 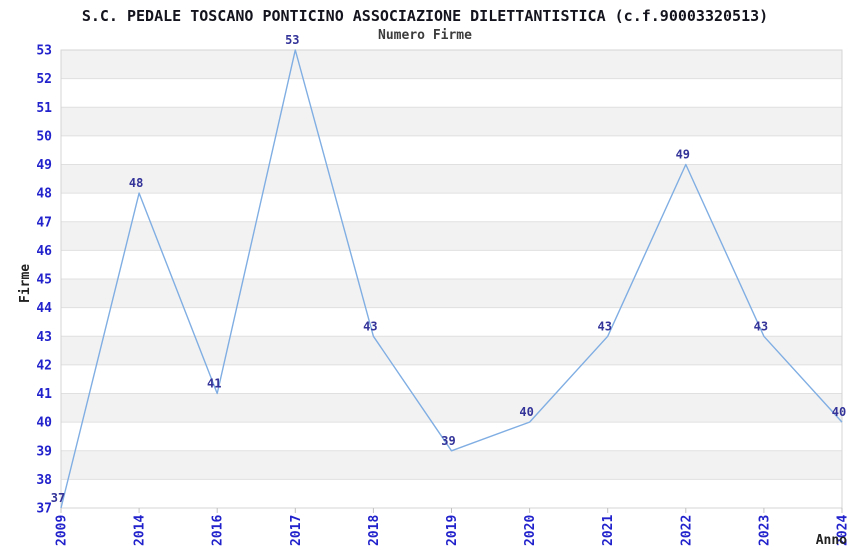 I want to click on y-tick-label: 51, so click(x=44, y=108).